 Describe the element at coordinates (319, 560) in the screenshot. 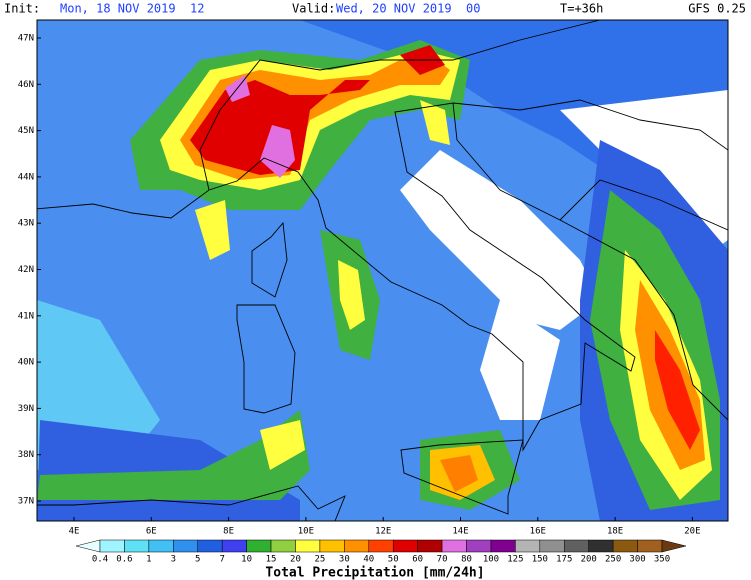

I see `colorbar-label: 25` at that location.